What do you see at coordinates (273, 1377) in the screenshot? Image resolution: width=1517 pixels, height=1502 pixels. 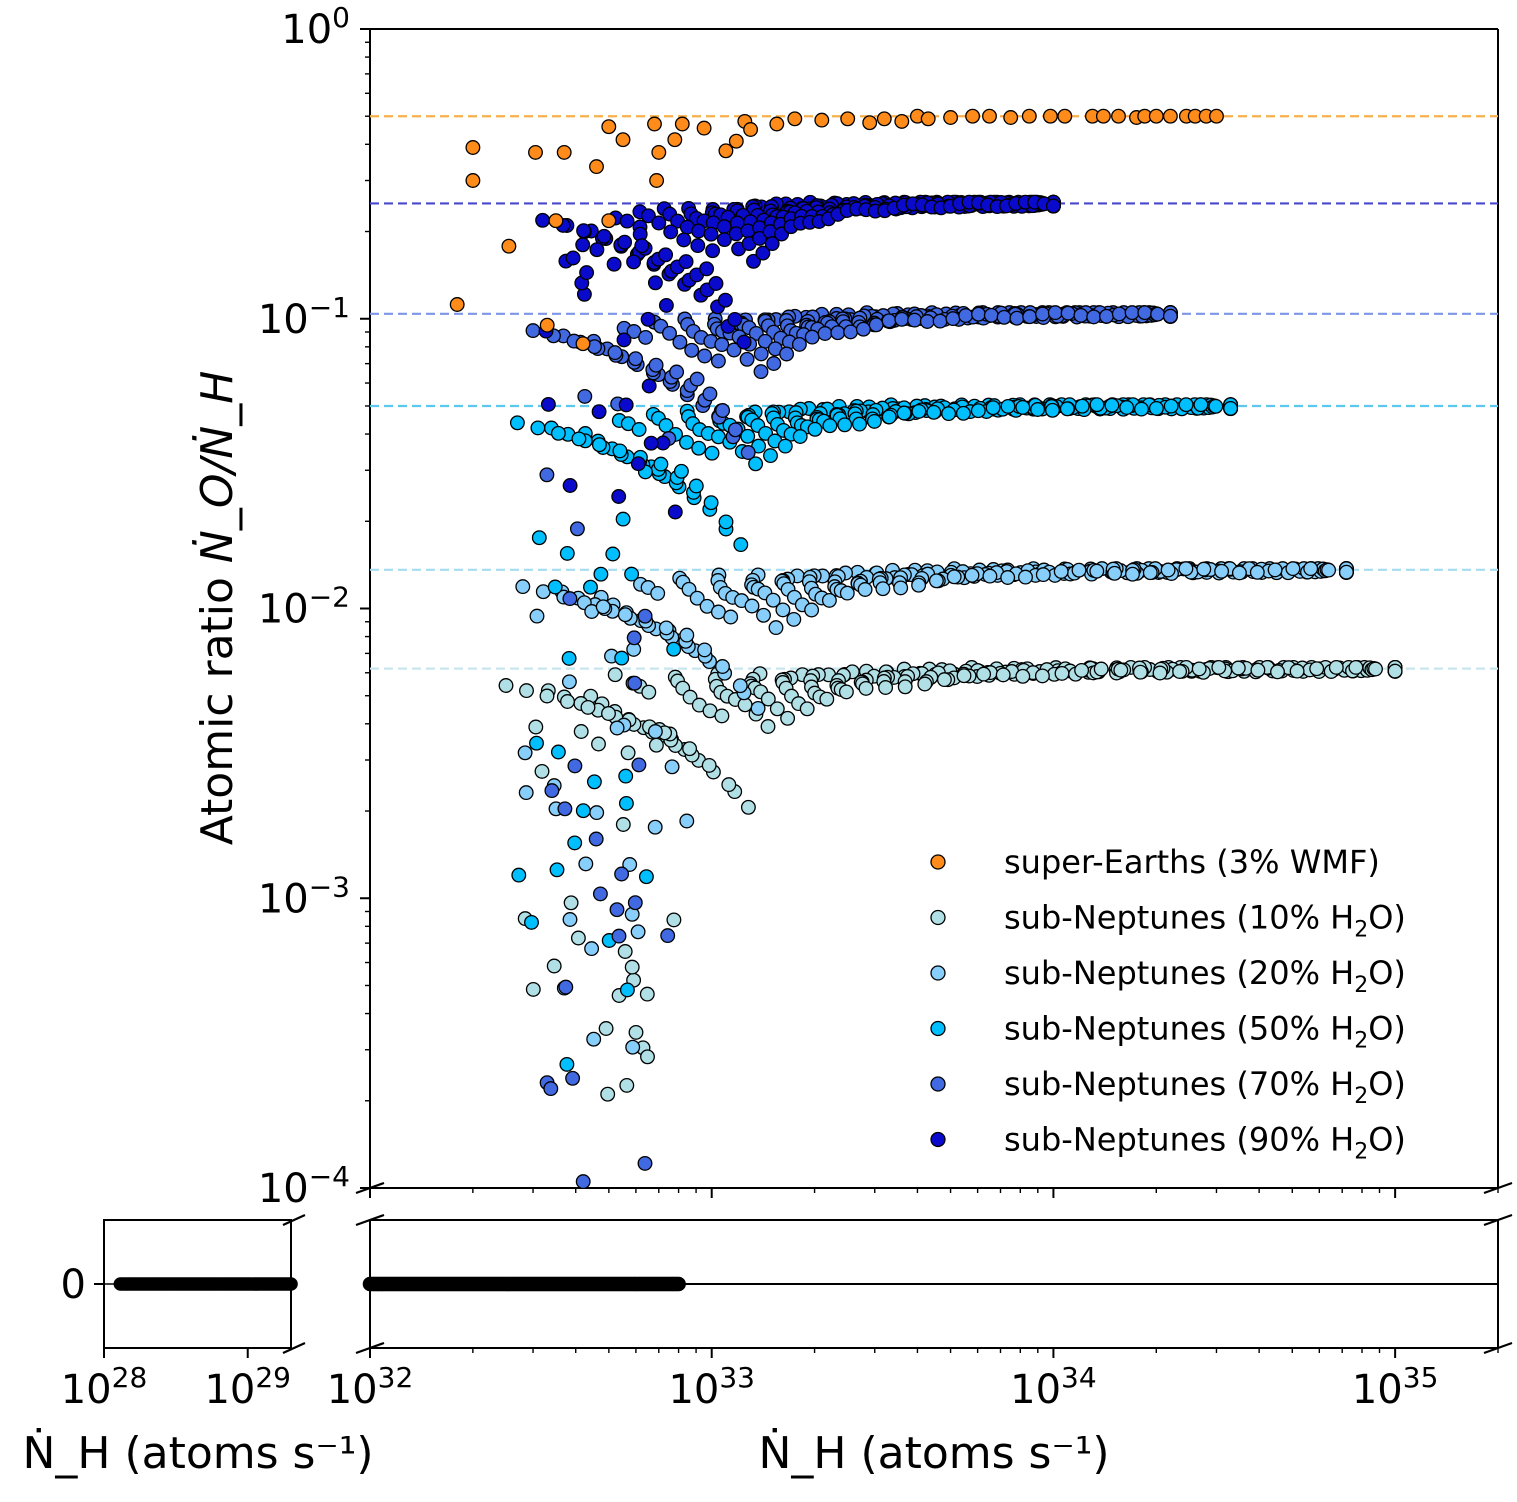 I see `inset-x-tick-label-exp: 29` at bounding box center [273, 1377].